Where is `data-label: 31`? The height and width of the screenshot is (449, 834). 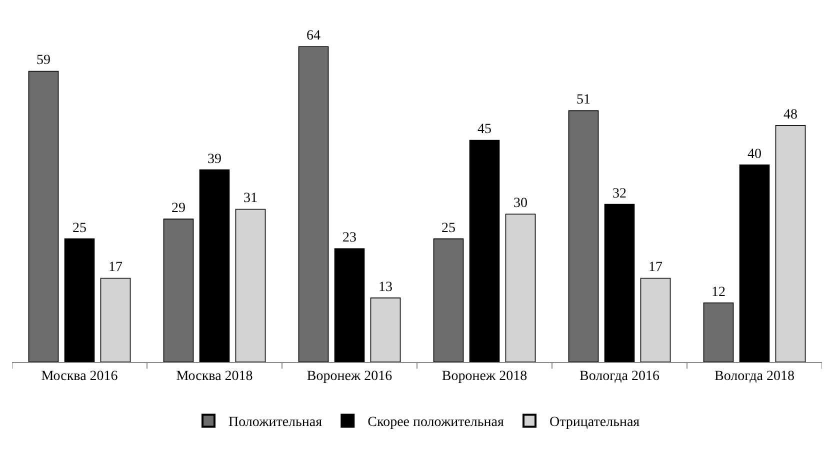
data-label: 31 is located at coordinates (251, 198).